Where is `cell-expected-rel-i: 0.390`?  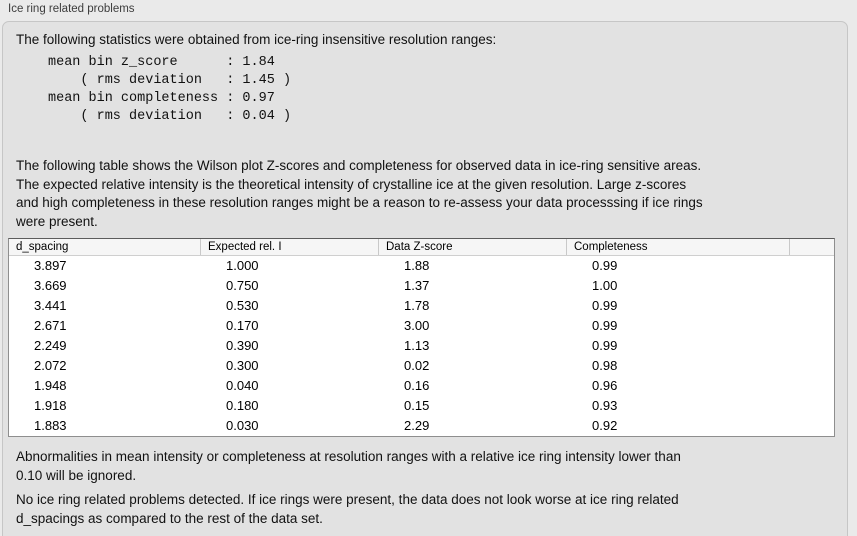 cell-expected-rel-i: 0.390 is located at coordinates (242, 345).